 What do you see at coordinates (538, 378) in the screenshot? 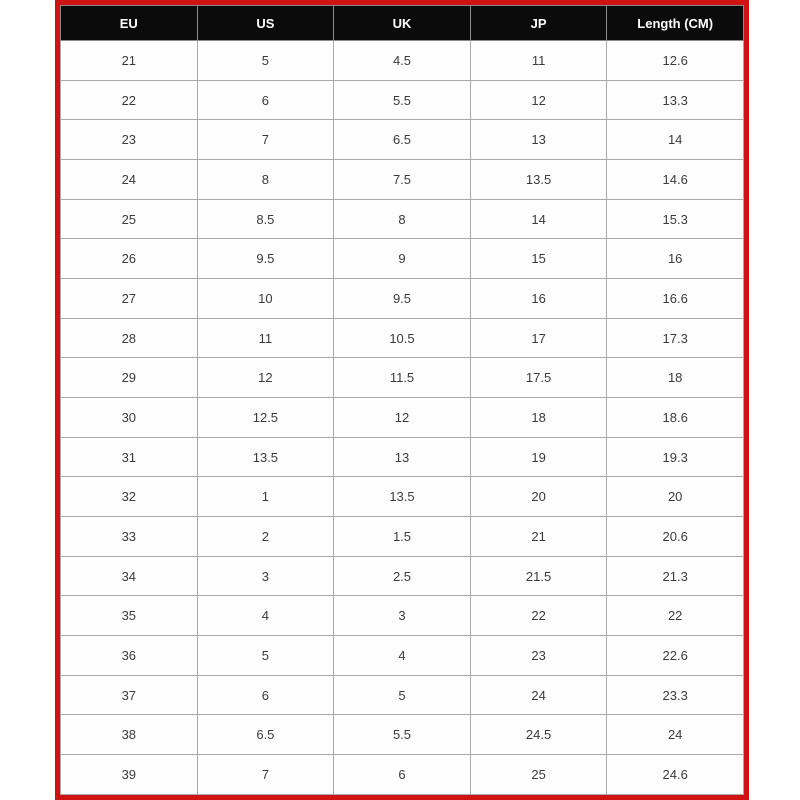
I see `table-cell: 17.5` at bounding box center [538, 378].